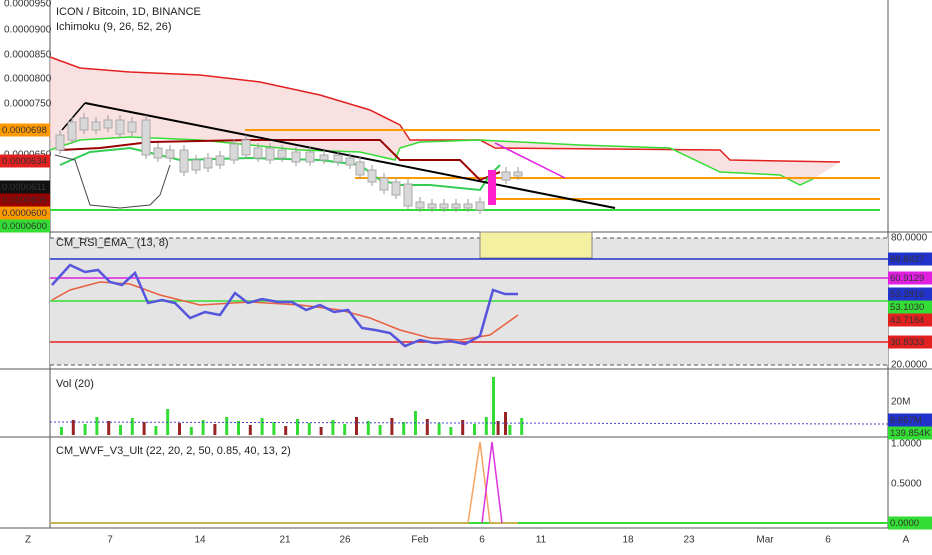 This screenshot has height=555, width=932. Describe the element at coordinates (200, 540) in the screenshot. I see `time-label: 14` at that location.